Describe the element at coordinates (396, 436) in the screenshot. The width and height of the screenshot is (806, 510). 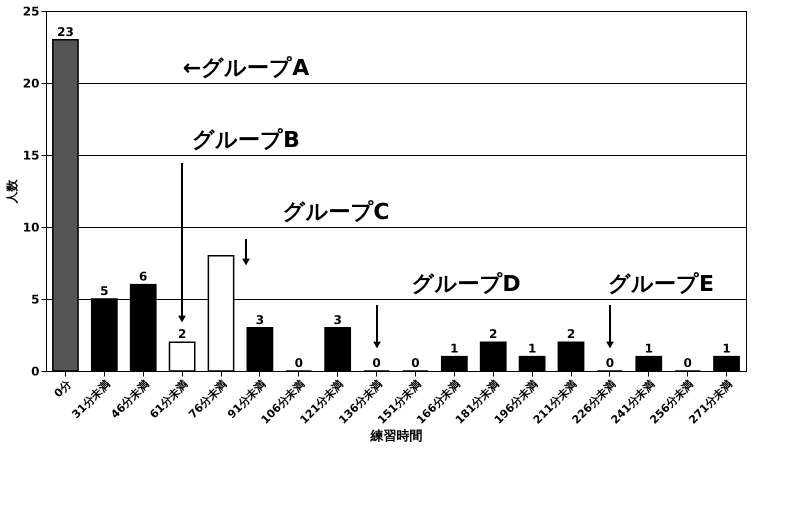
I see `x-axis-title: 練習時間` at that location.